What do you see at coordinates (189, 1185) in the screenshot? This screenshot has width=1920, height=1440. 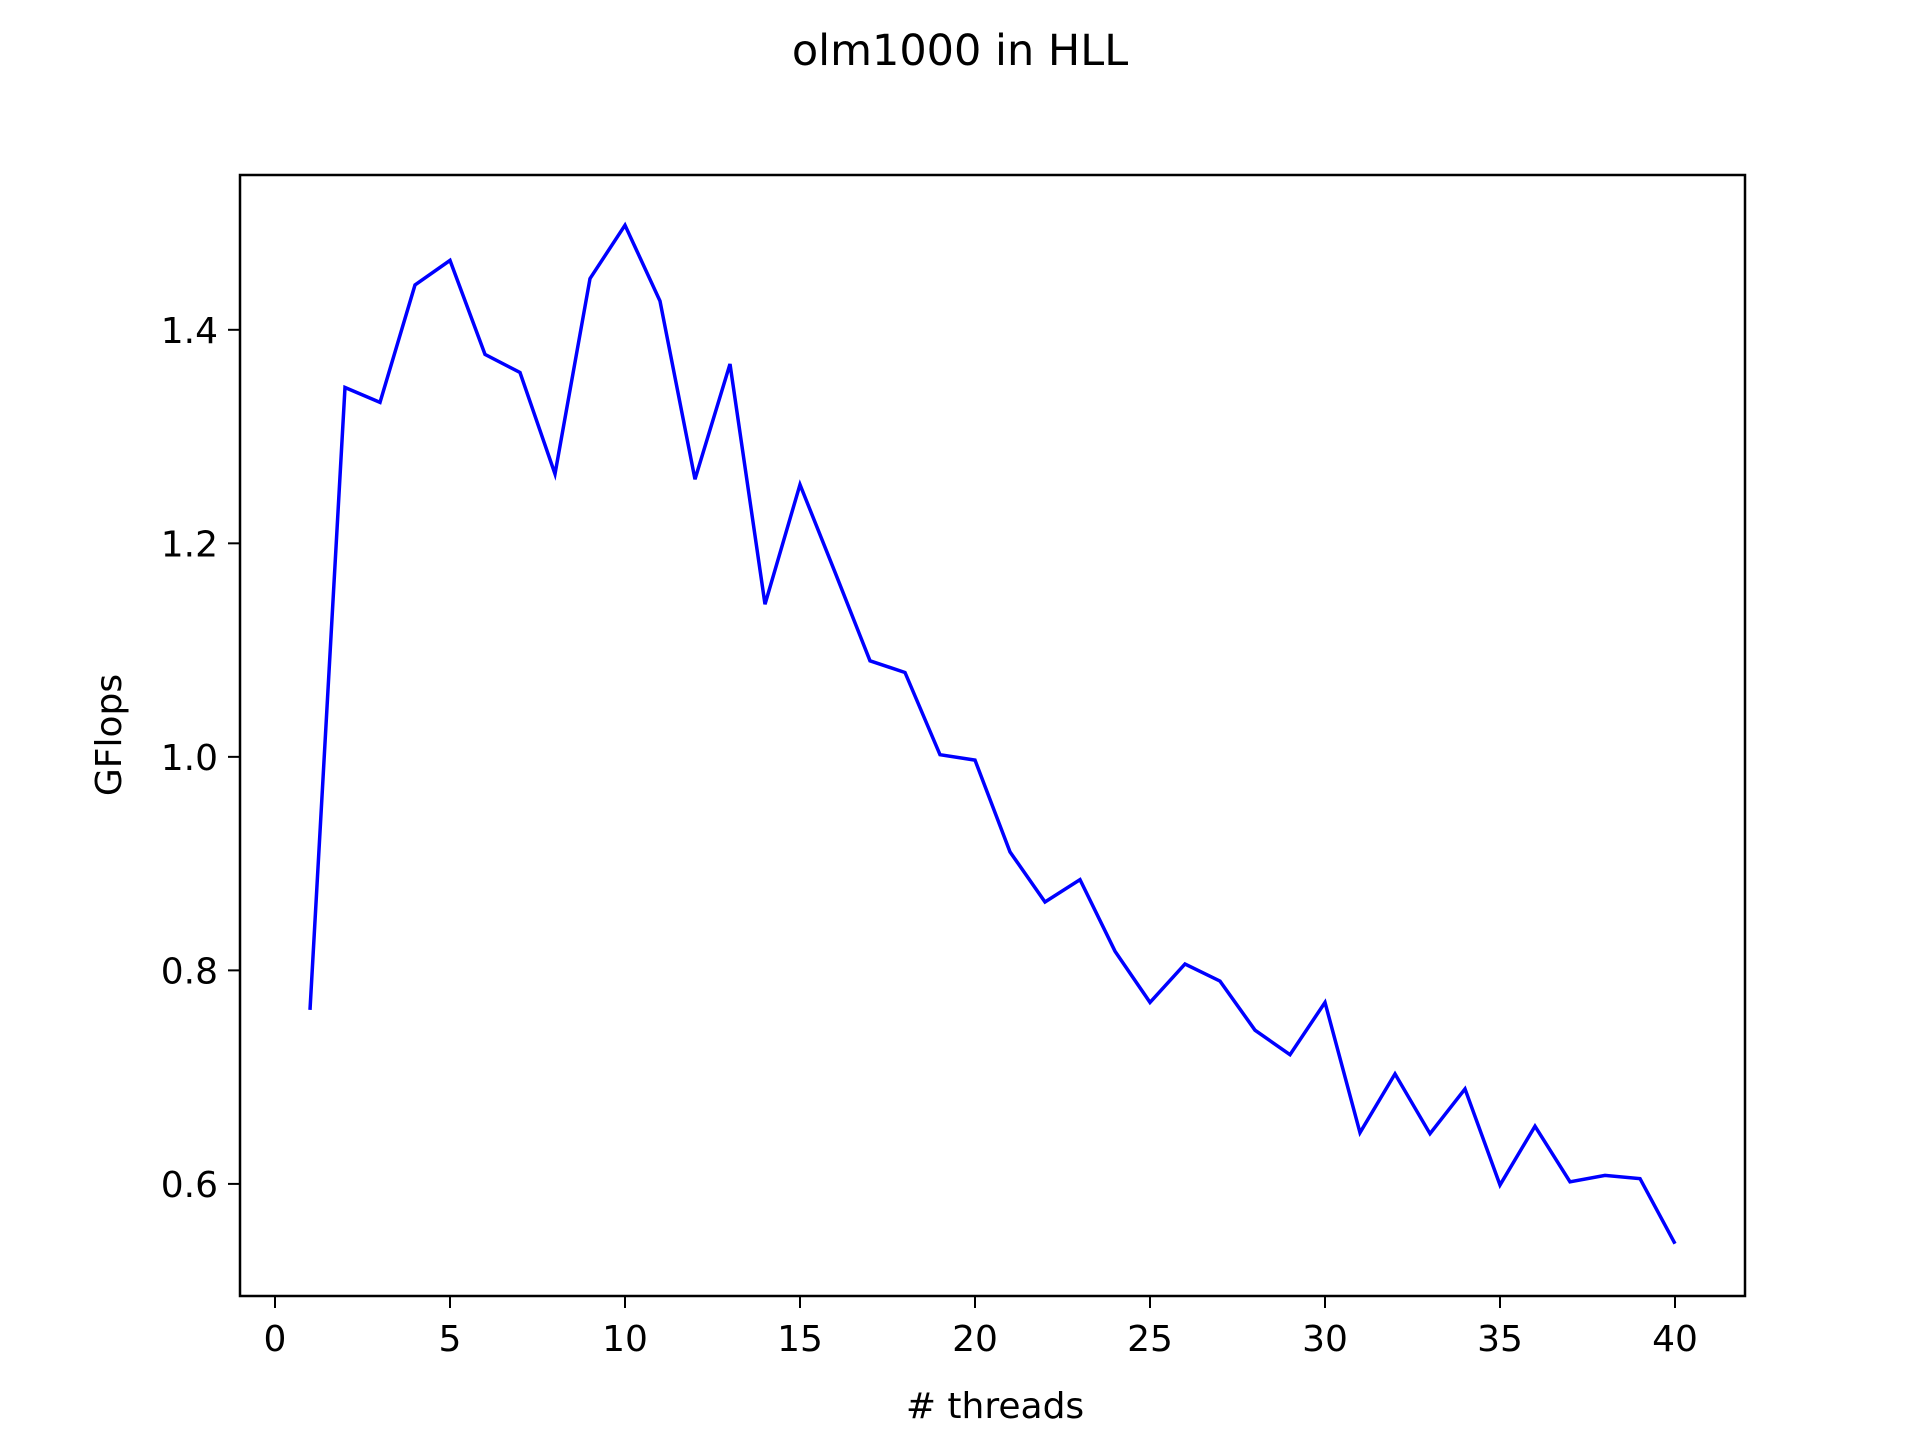 I see `y-tick-label: 0.6` at bounding box center [189, 1185].